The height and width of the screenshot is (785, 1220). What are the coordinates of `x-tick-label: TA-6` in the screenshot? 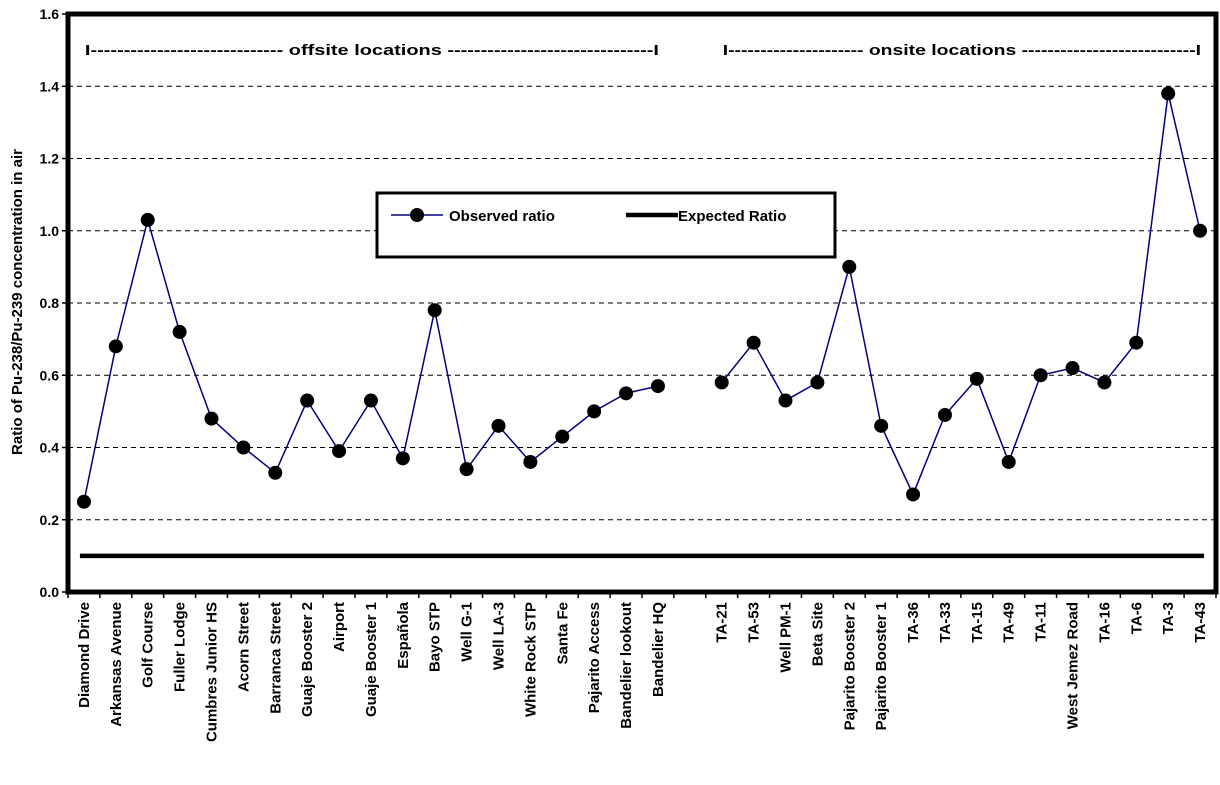 It's located at (1136, 618).